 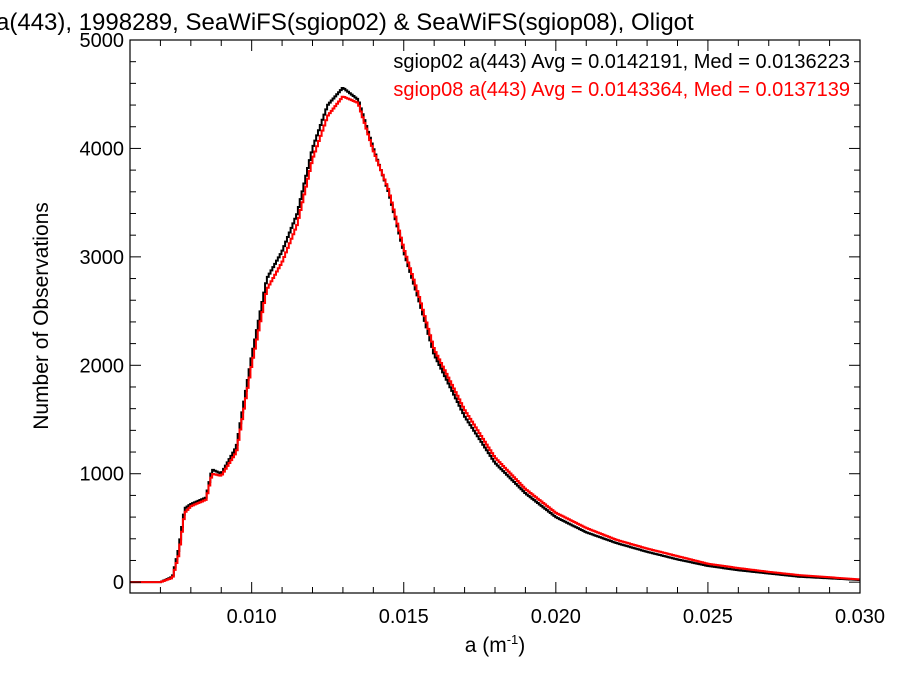 I want to click on y-tick-label: 1000, so click(x=102, y=475).